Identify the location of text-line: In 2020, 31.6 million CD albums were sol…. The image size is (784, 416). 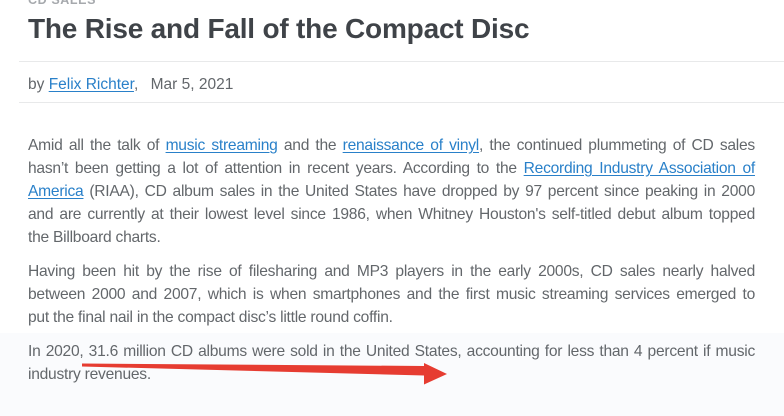
(391, 351).